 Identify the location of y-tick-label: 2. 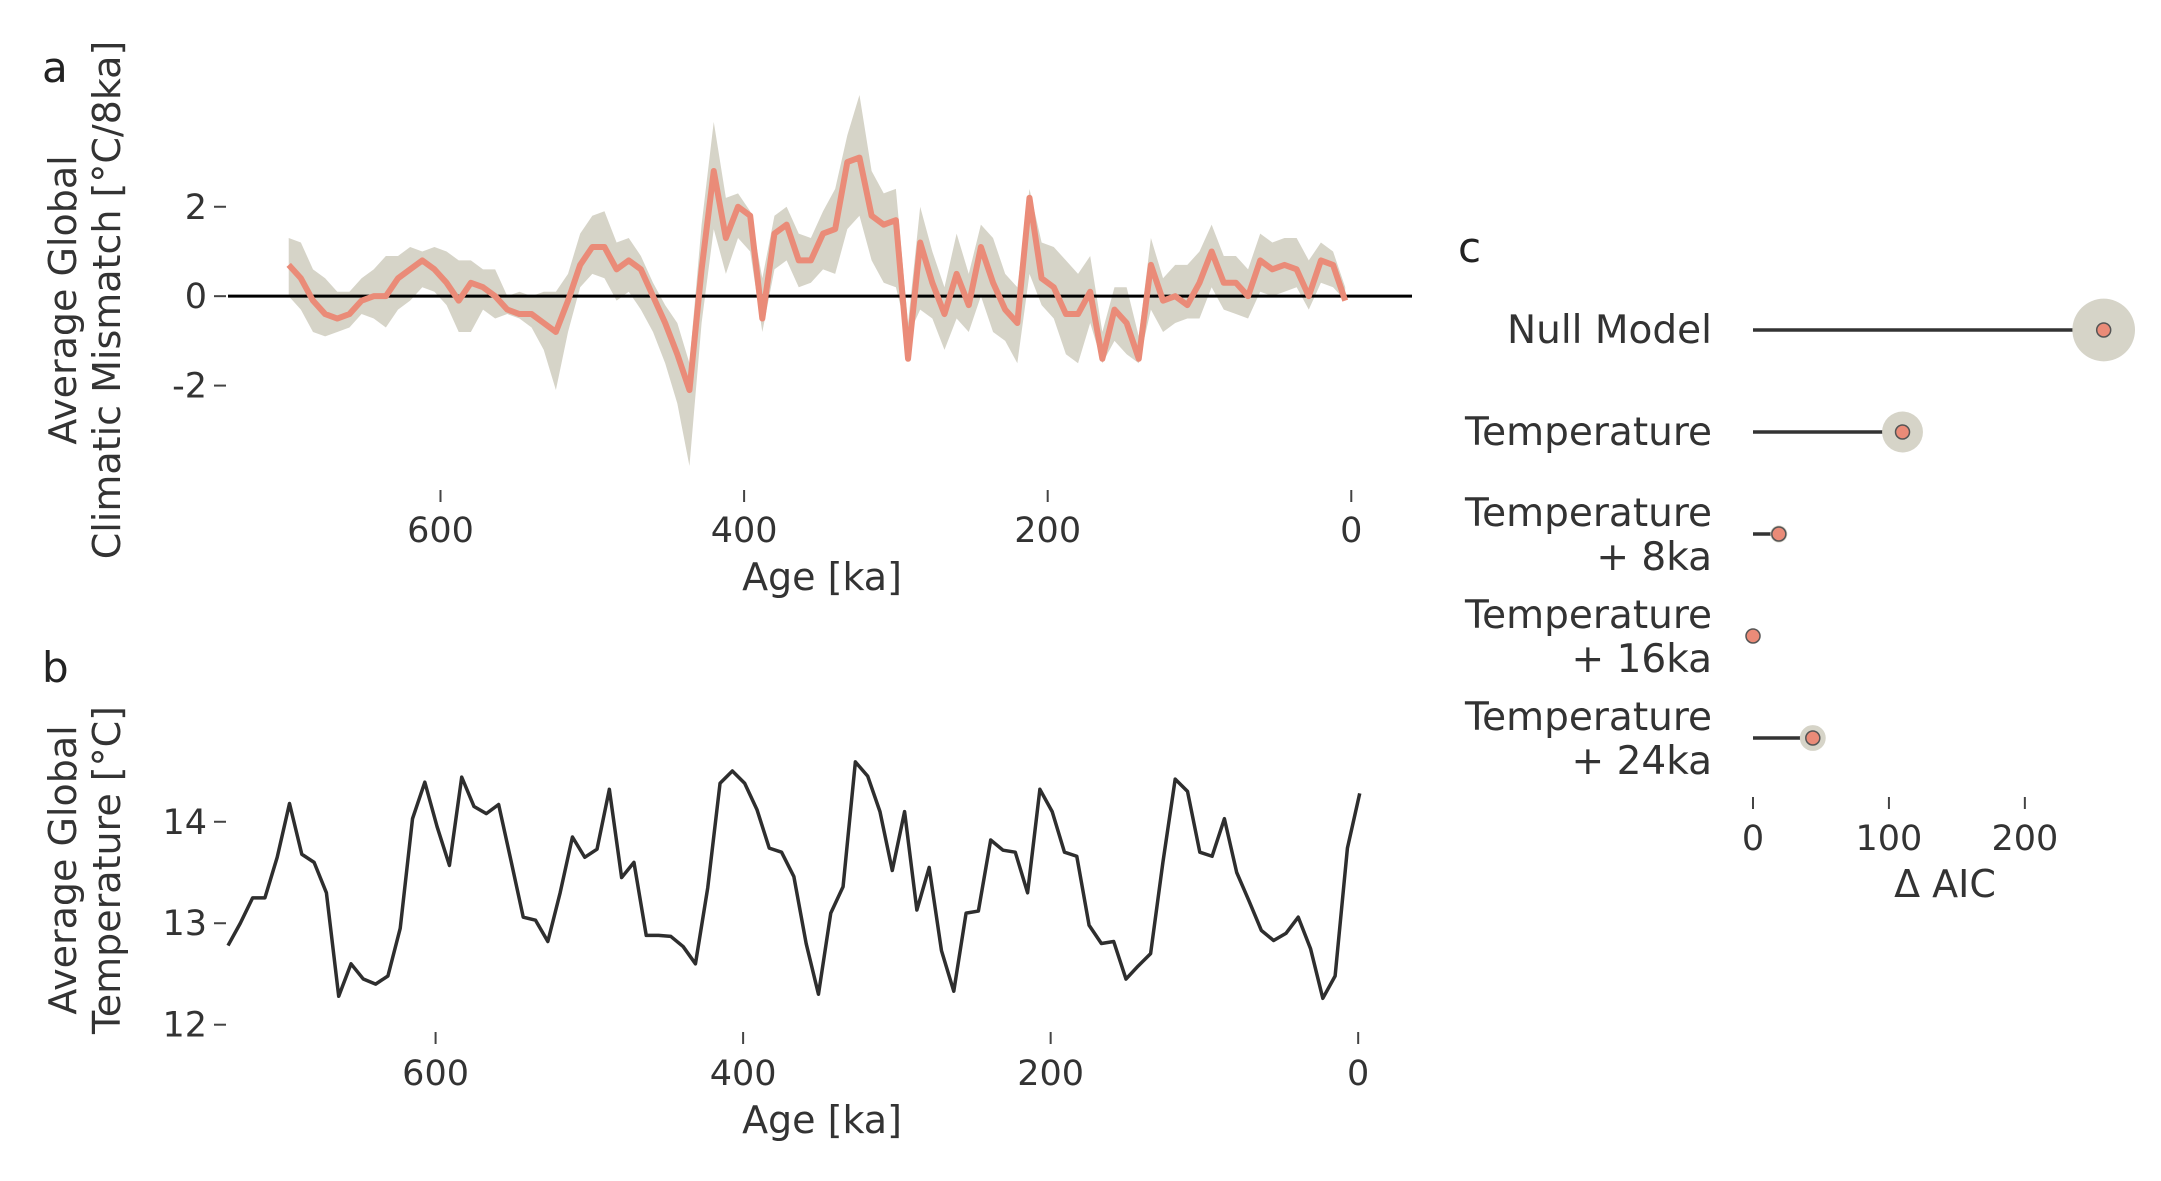
(196, 208).